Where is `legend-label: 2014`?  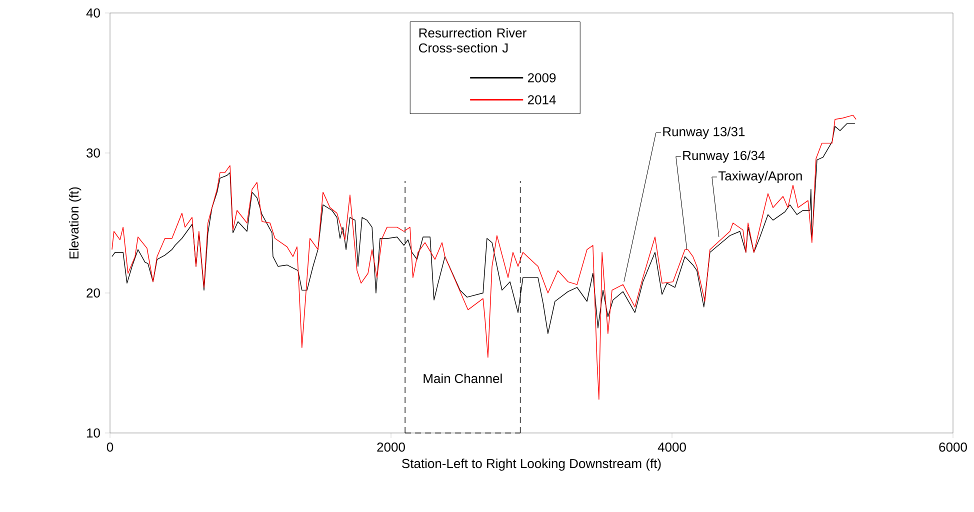 legend-label: 2014 is located at coordinates (542, 99).